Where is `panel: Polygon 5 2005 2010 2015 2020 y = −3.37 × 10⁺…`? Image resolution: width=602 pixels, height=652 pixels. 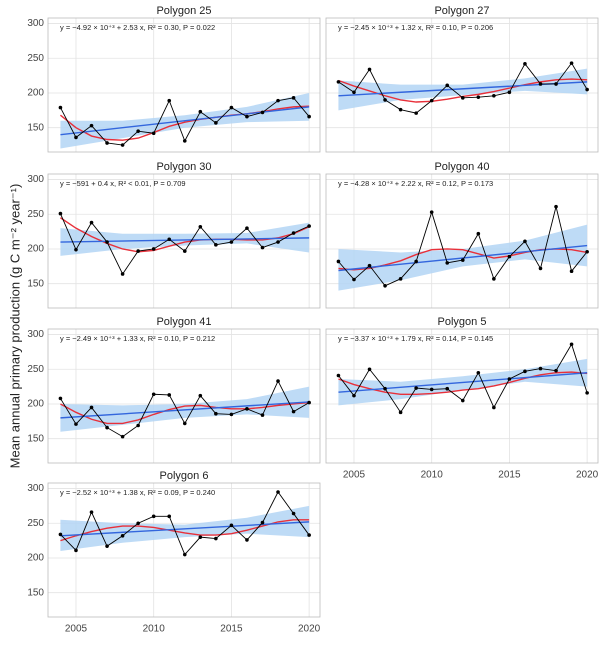
panel: Polygon 5 2005 2010 2015 2020 y = −3.37 × 10⁺… is located at coordinates (462, 398).